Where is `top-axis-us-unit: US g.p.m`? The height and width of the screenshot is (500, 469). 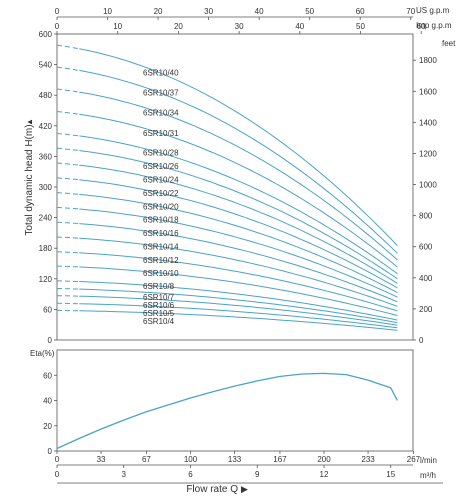 top-axis-us-unit: US g.p.m is located at coordinates (433, 10).